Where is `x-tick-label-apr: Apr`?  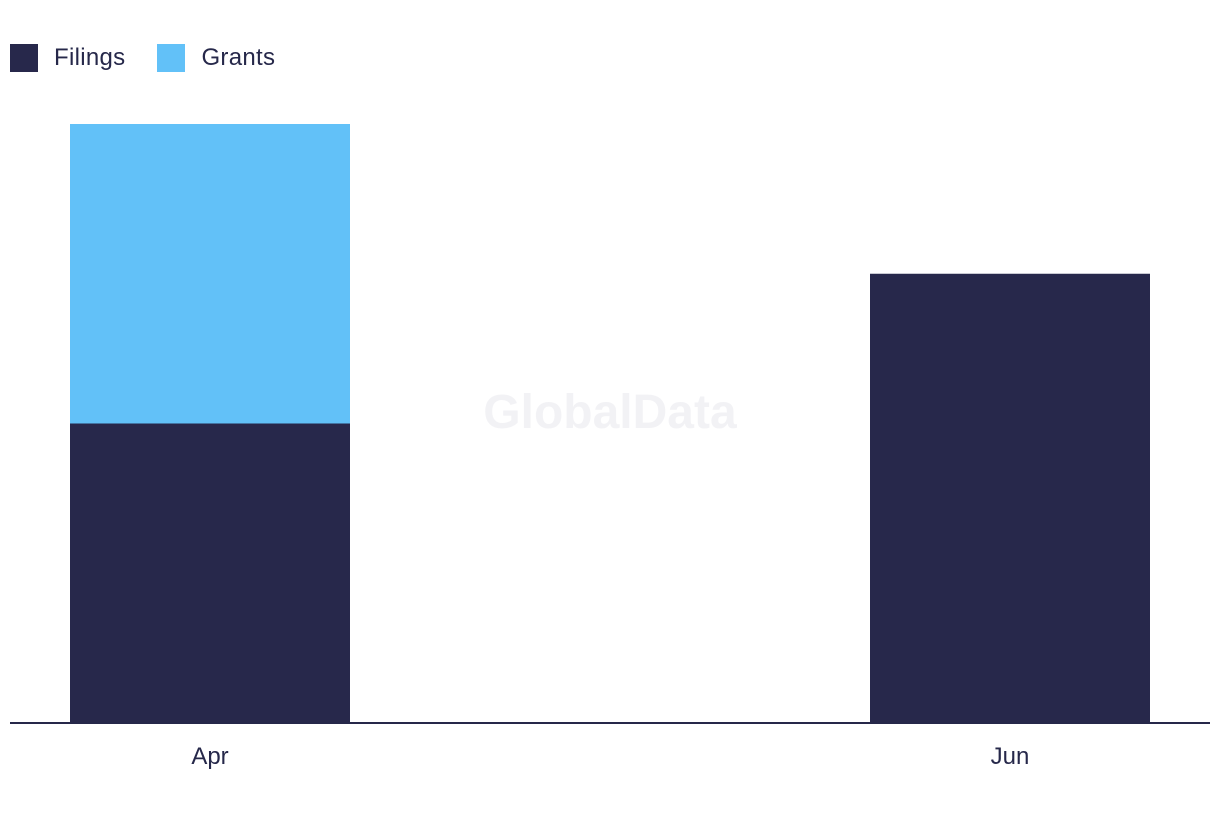
x-tick-label-apr: Apr is located at coordinates (209, 756).